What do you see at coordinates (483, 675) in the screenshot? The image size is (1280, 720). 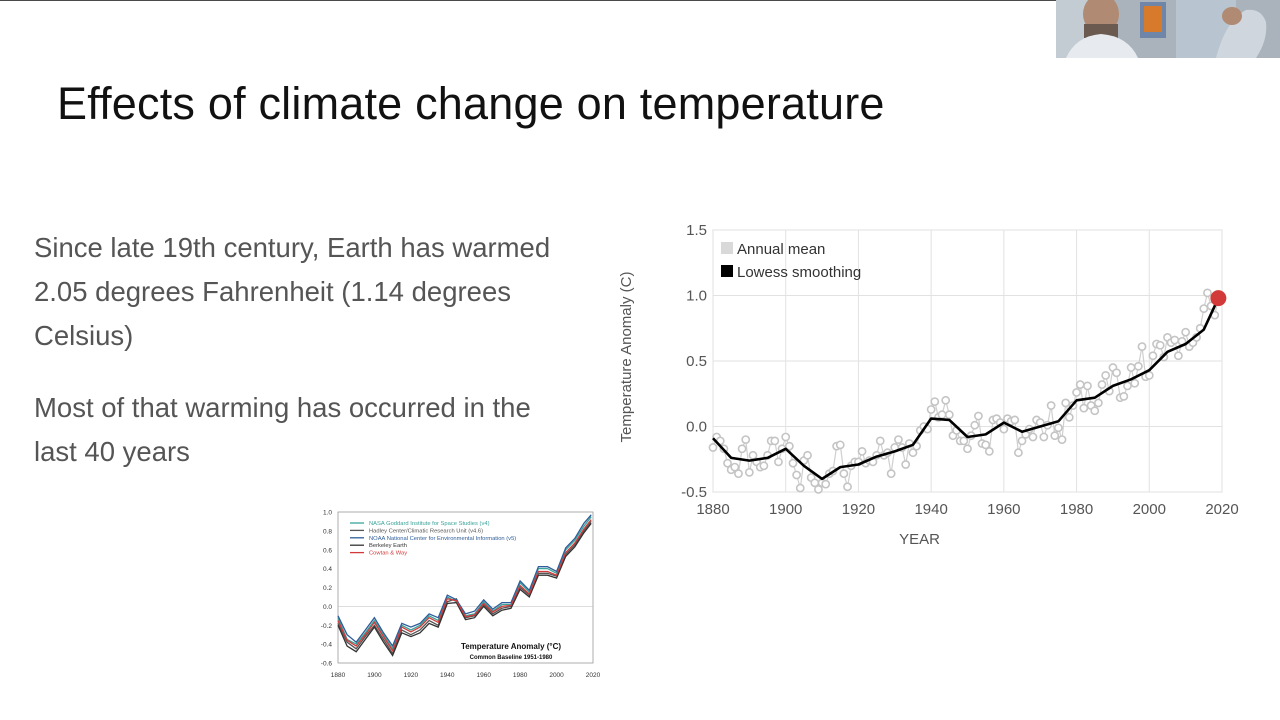 I see `inset-x-tick-label: 1960` at bounding box center [483, 675].